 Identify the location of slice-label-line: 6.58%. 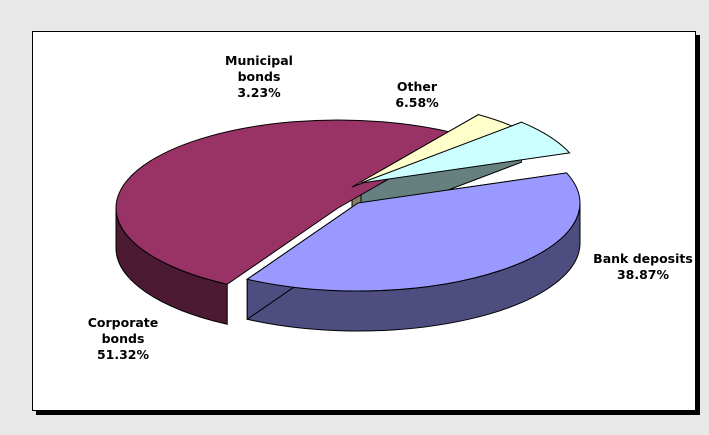
(417, 102).